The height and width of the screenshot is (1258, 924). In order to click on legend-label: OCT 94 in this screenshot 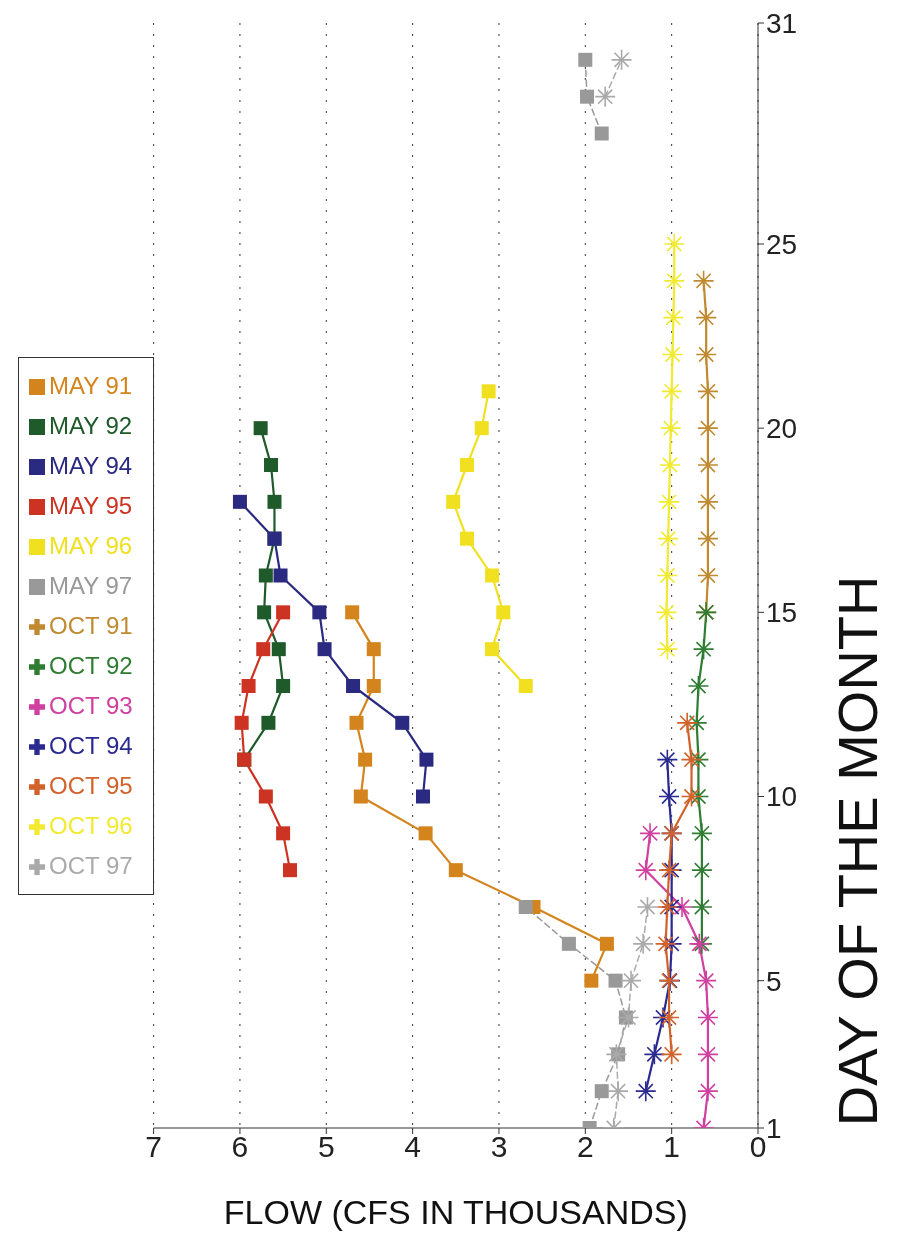, I will do `click(91, 745)`.